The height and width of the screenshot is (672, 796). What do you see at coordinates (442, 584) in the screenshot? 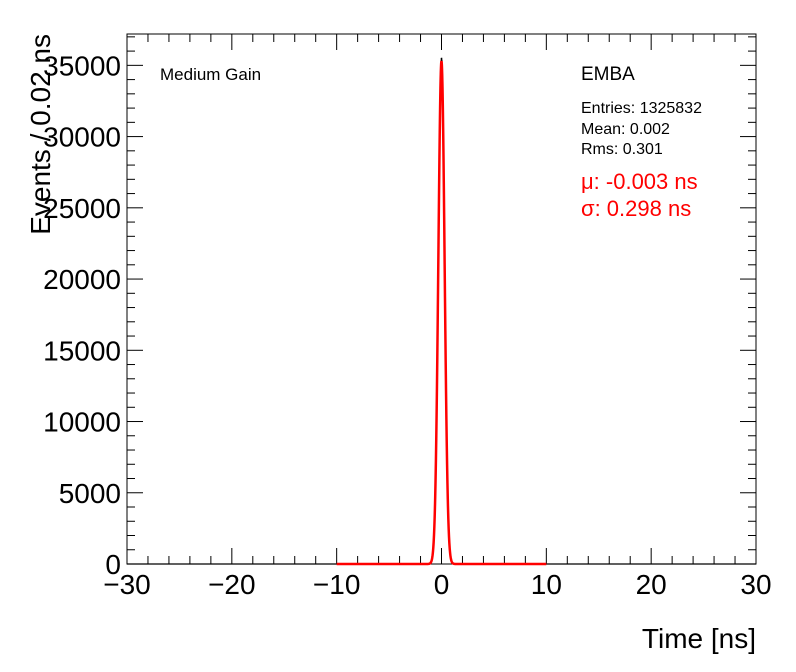
I see `x-tick-label: 0` at bounding box center [442, 584].